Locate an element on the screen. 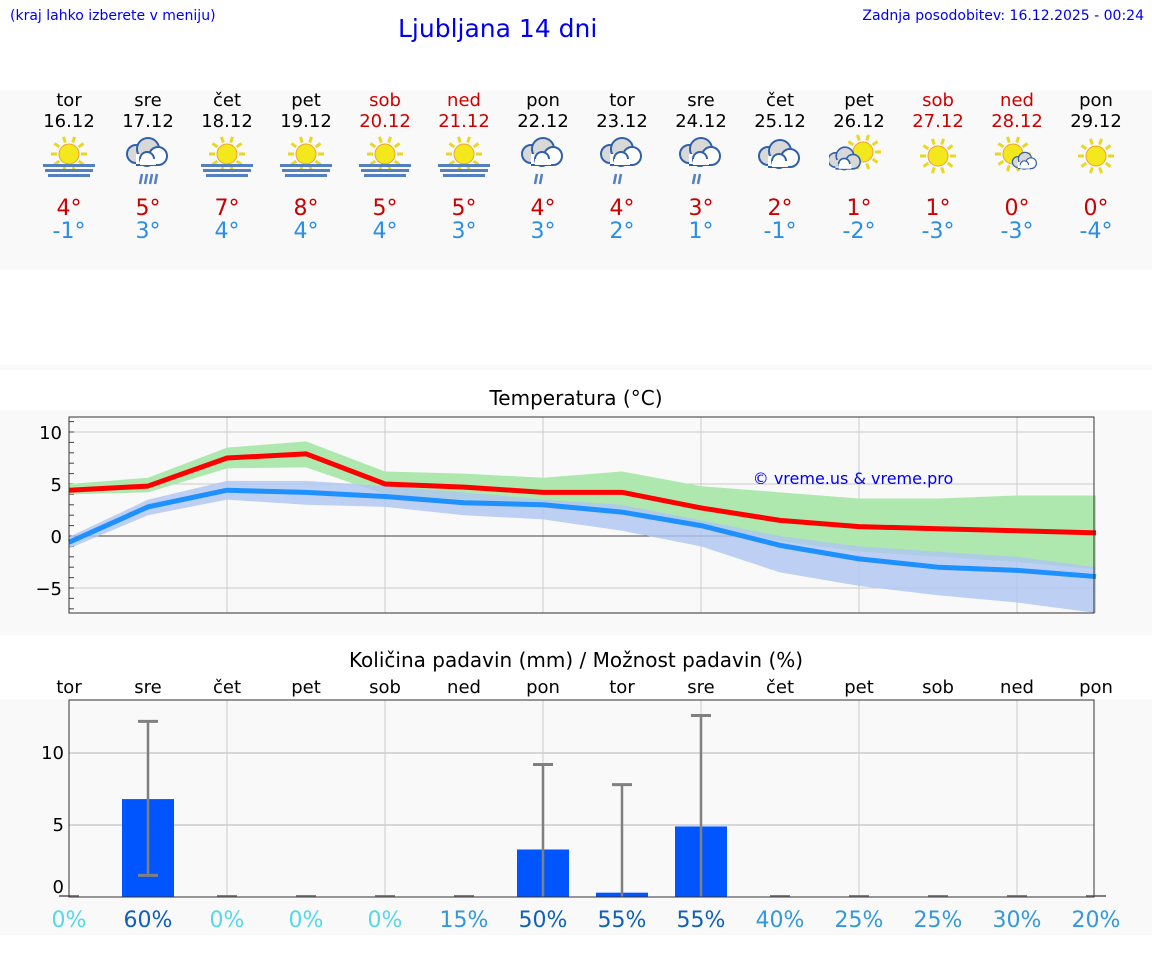 The height and width of the screenshot is (975, 1152). day-date: 21.12 is located at coordinates (464, 121).